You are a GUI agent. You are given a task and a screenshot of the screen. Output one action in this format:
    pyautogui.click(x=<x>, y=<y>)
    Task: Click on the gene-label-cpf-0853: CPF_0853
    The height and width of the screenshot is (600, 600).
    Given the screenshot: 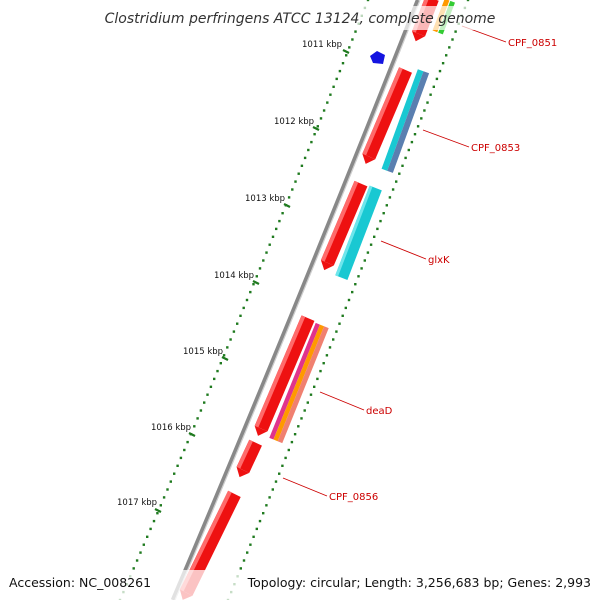 What is the action you would take?
    pyautogui.click(x=495, y=148)
    